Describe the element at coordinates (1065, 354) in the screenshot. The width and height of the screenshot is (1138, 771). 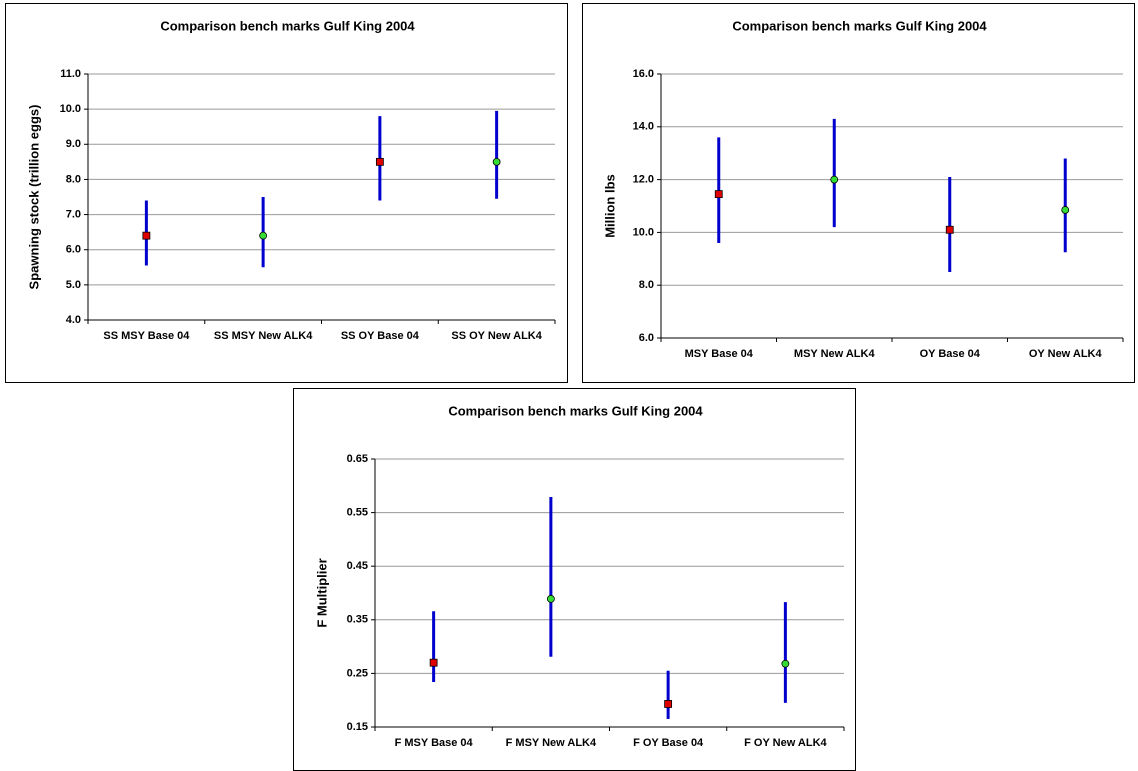
I see `x-tick-label: OY New ALK4` at that location.